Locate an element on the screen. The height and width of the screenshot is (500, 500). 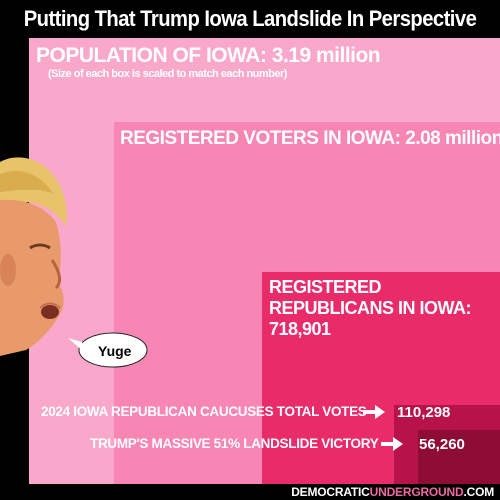
footer-logo-text: DEMOCRATICUNDERGROUND.COM is located at coordinates (392, 492).